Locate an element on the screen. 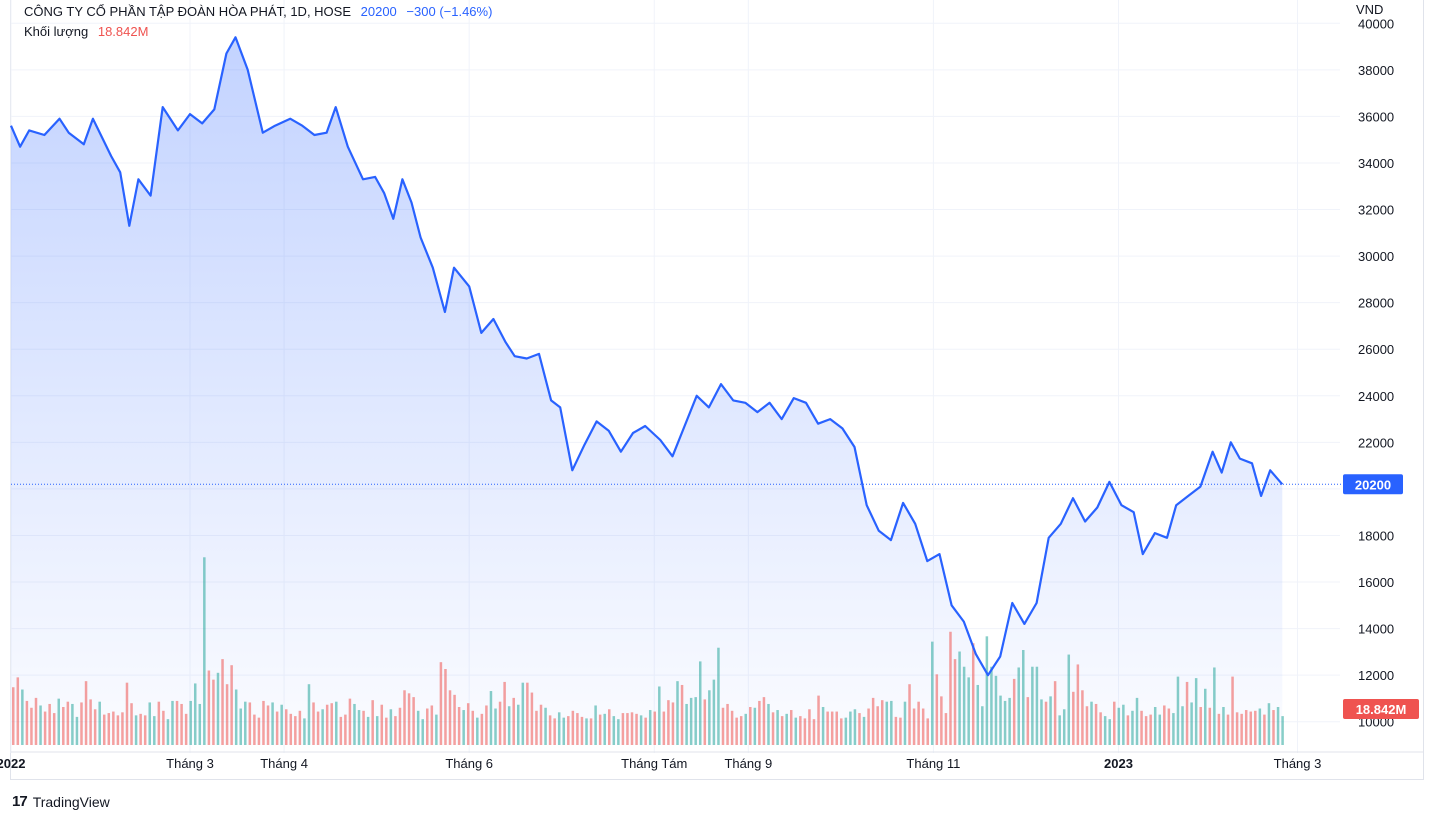 The image size is (1431, 824). y-tick-label: 16000 is located at coordinates (1376, 582).